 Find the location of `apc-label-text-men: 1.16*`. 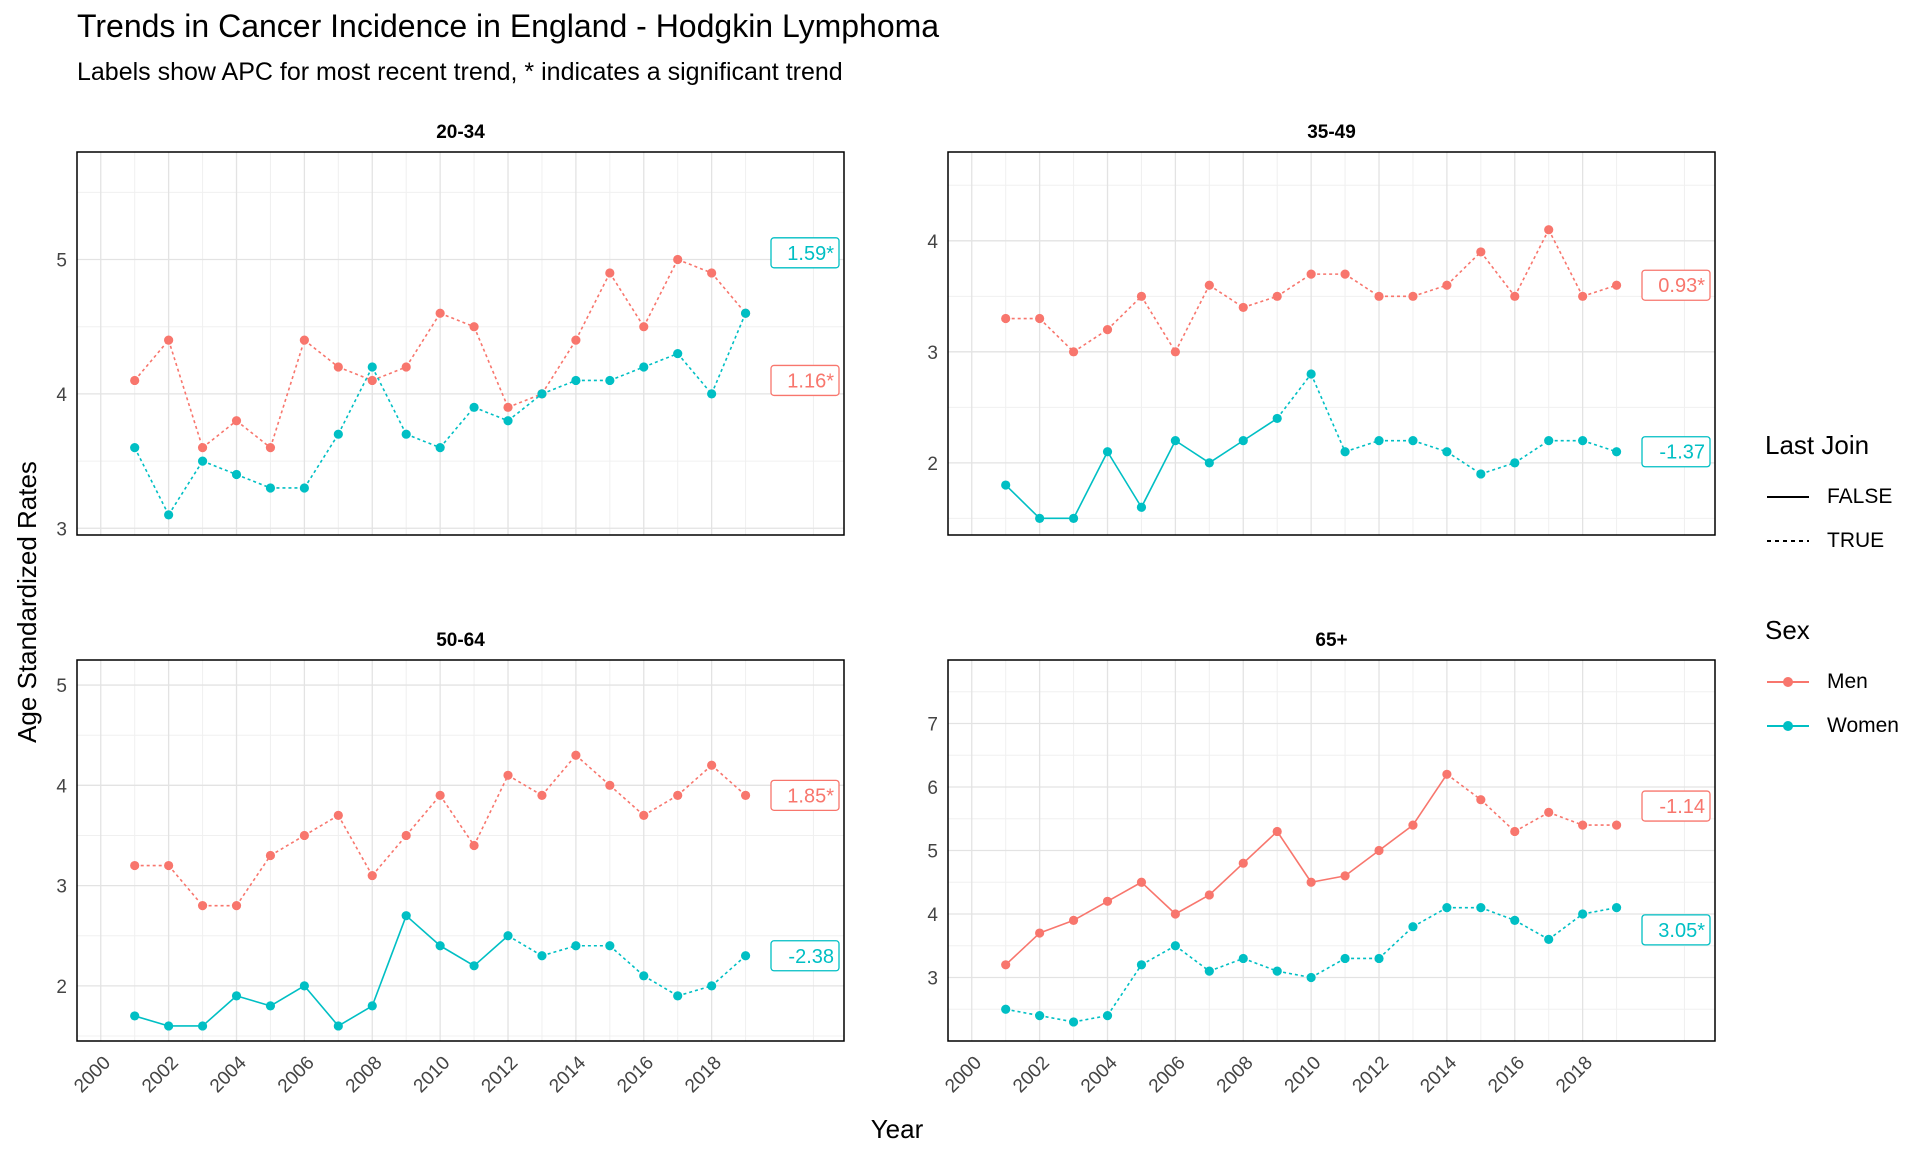

apc-label-text-men: 1.16* is located at coordinates (810, 381).